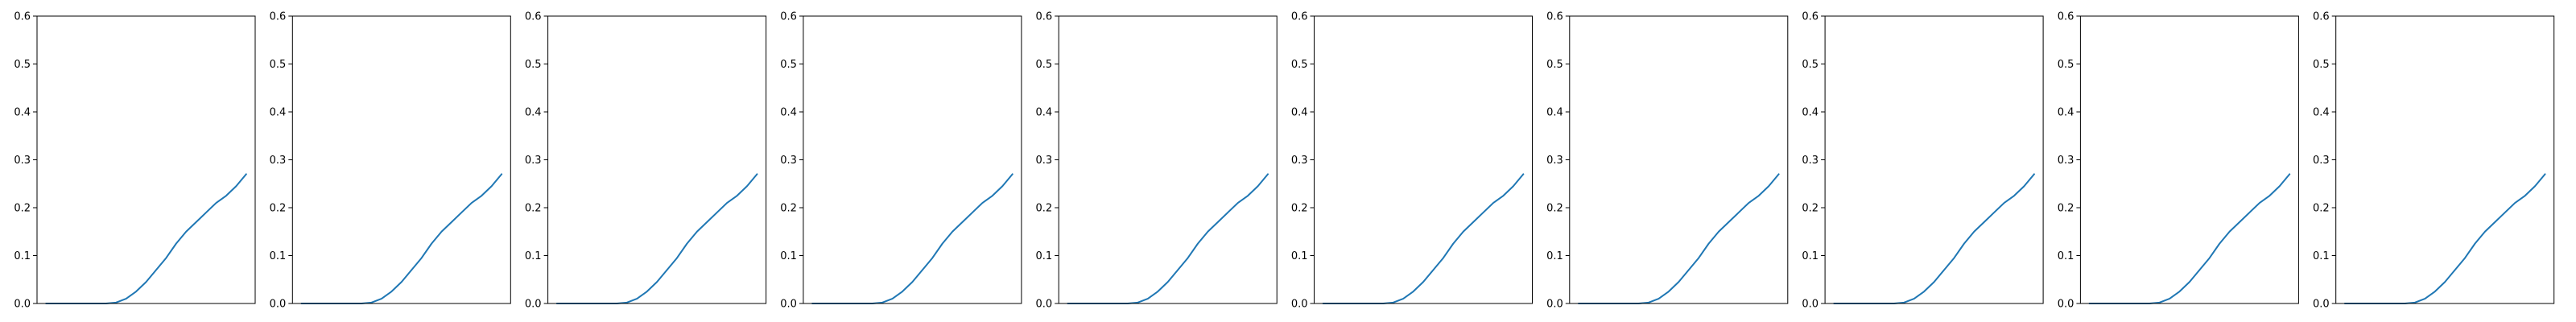 This screenshot has height=322, width=2576. I want to click on chart-panel-10: 0.0 0.1 0.2 0.3 0.4 0.5 0.6, so click(2434, 161).